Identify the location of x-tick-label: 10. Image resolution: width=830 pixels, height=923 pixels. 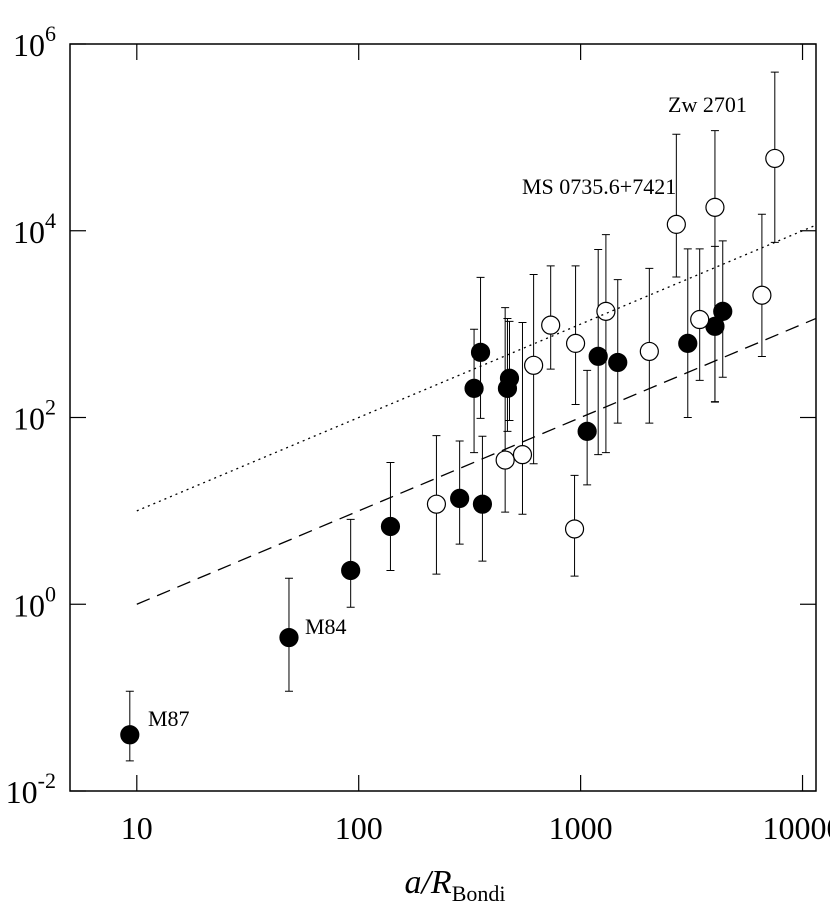
(137, 828).